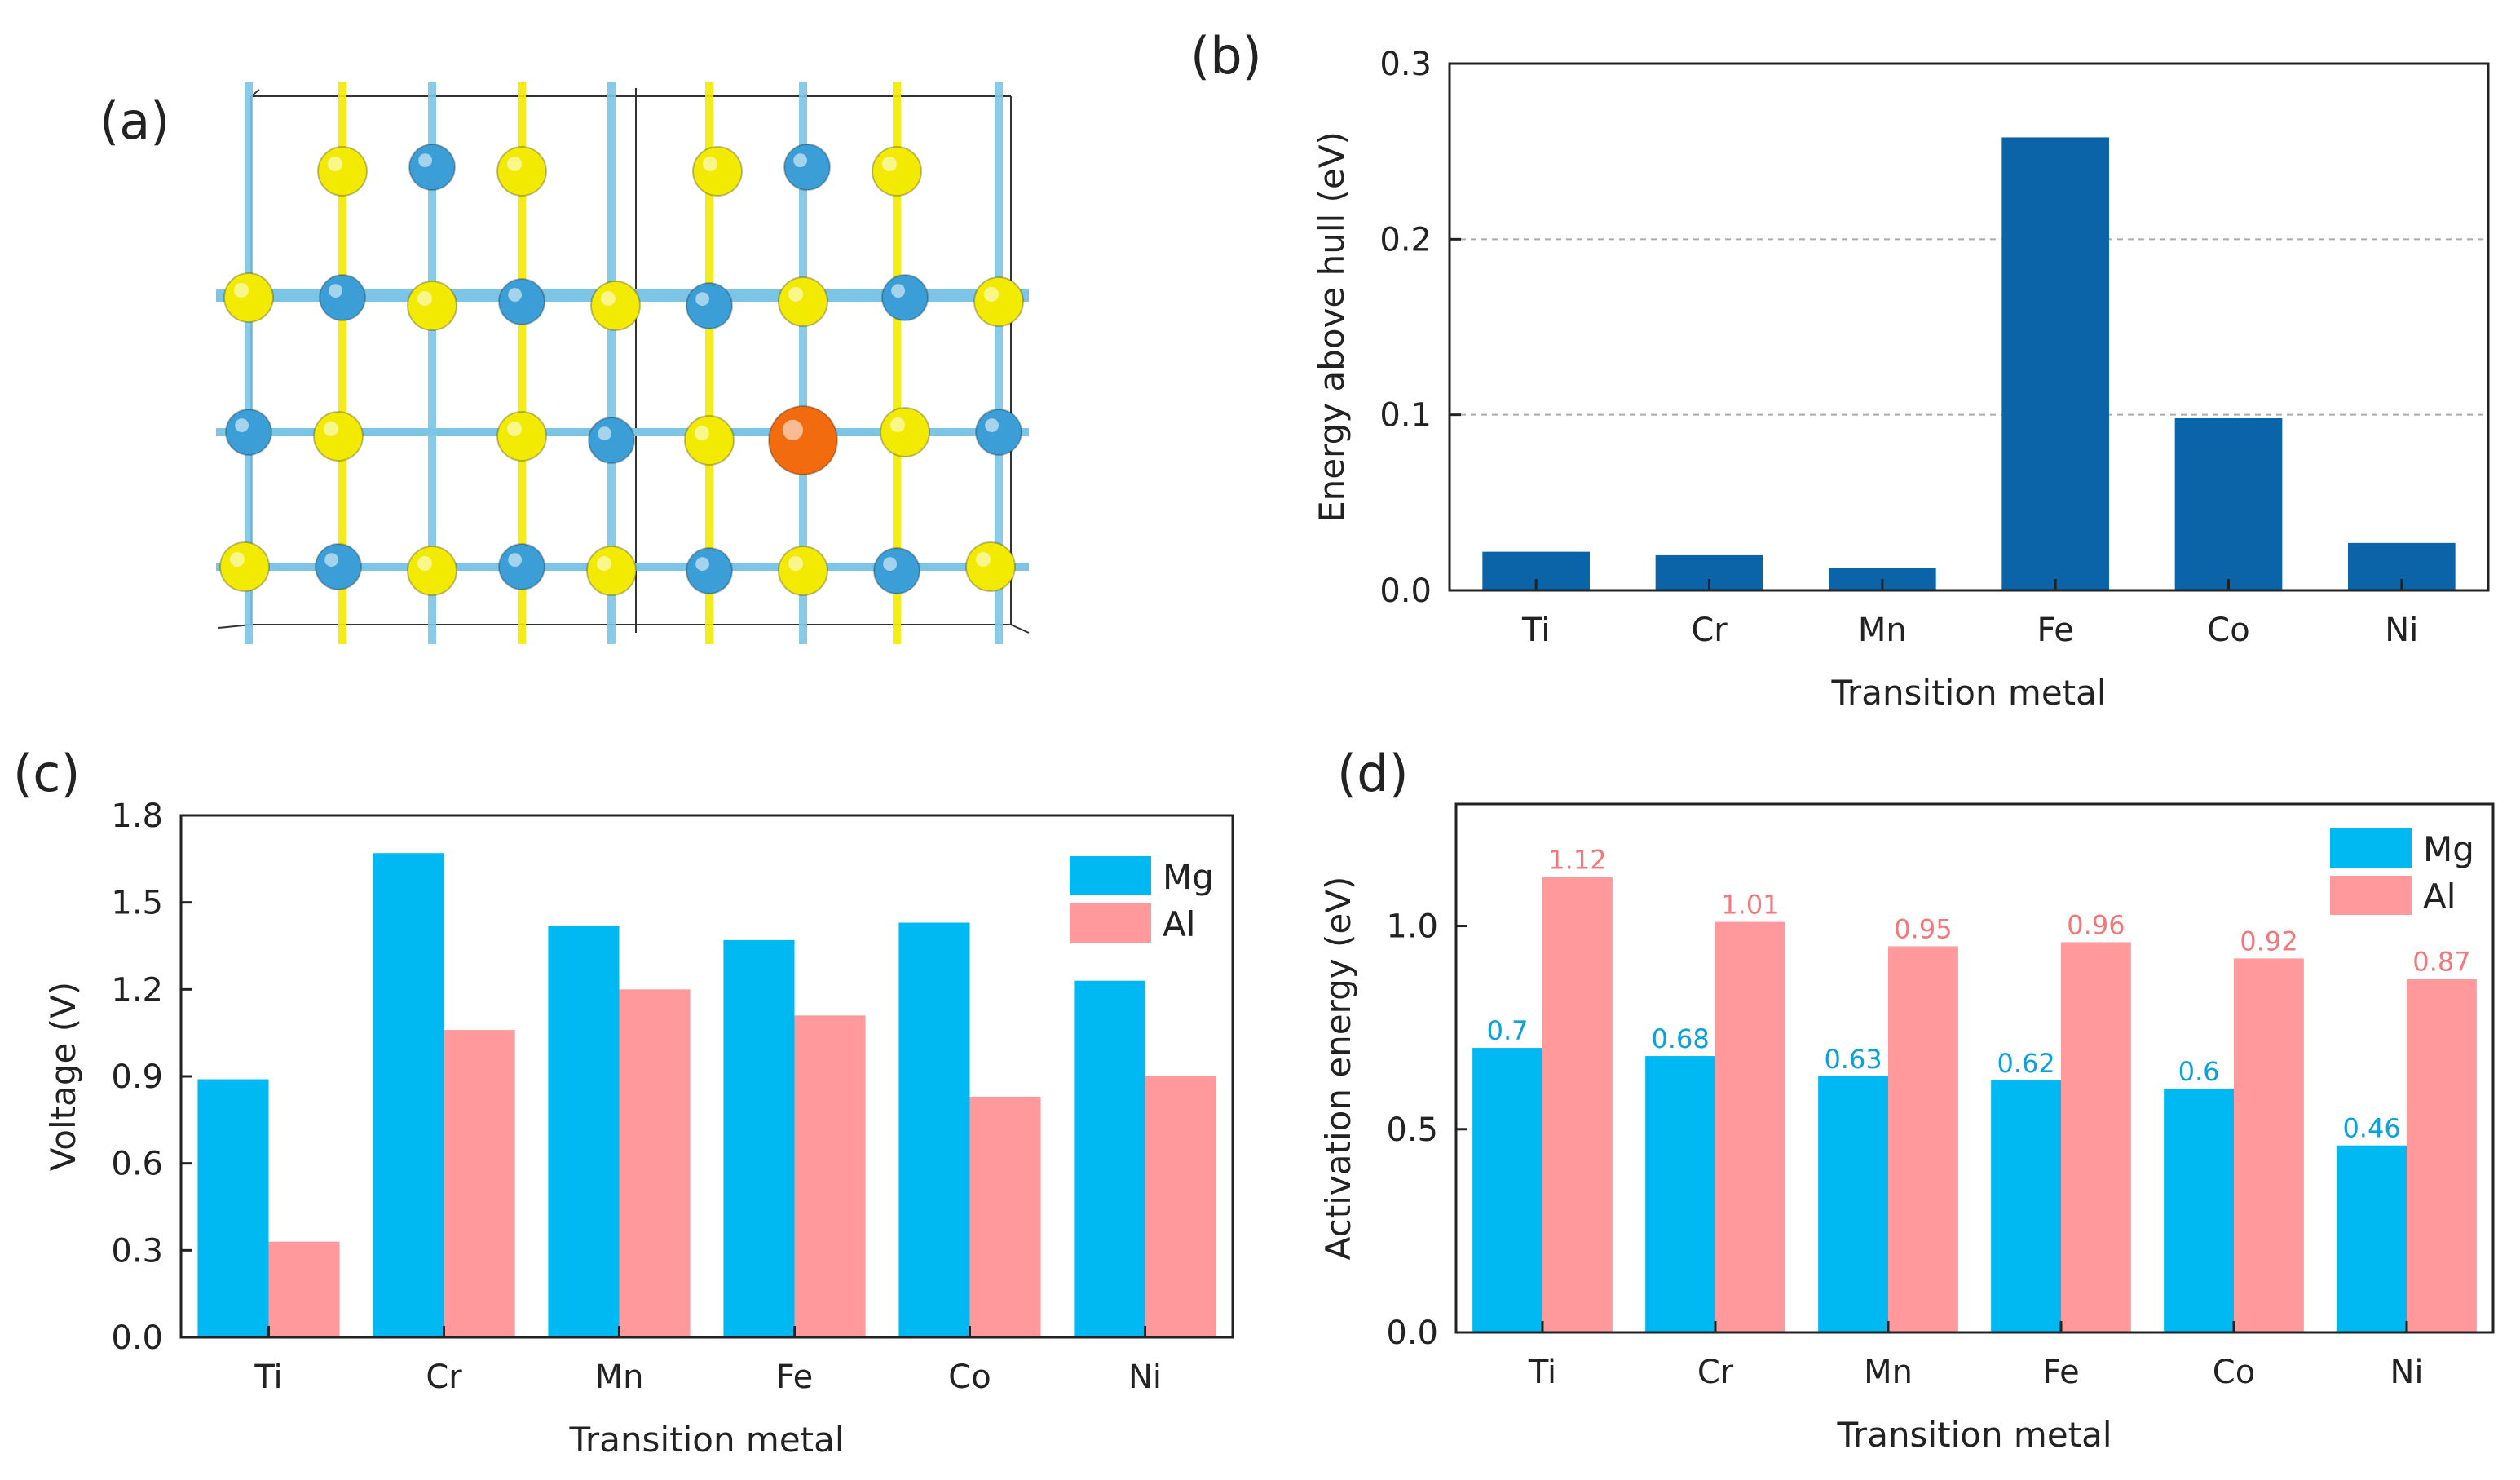 This screenshot has width=2520, height=1480. I want to click on d-bar-al-fe, so click(2096, 1137).